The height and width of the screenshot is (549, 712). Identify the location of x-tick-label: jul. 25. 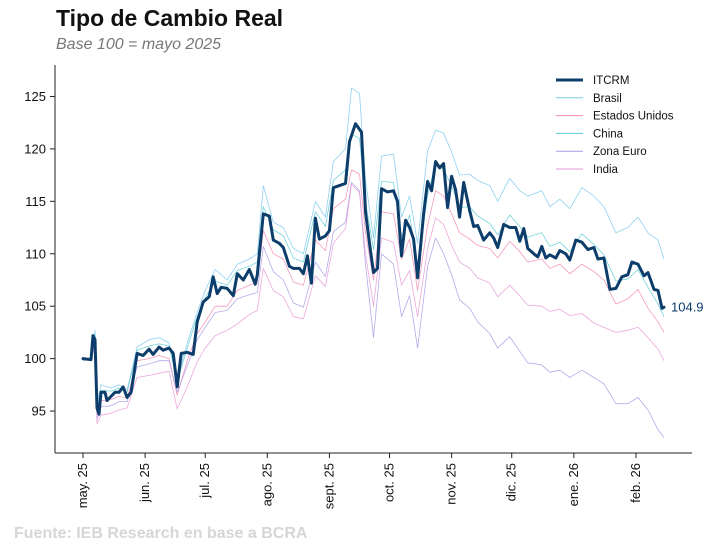
(204, 481).